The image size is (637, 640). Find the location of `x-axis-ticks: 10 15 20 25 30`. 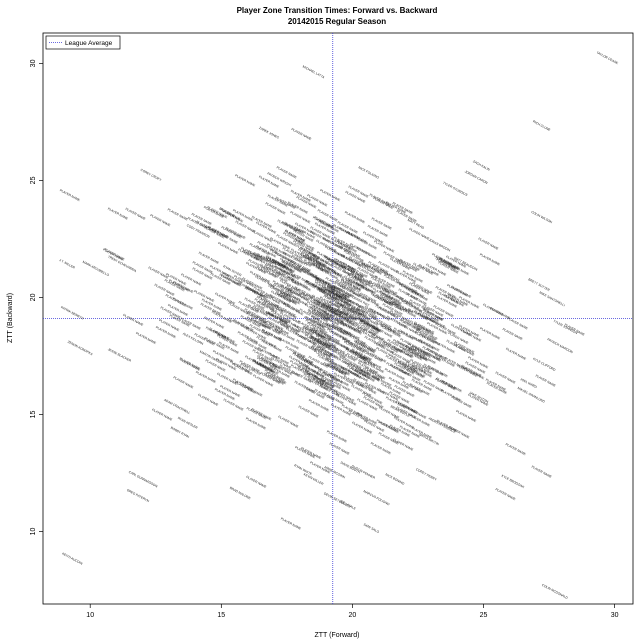

x-axis-ticks: 10 15 20 25 30 is located at coordinates (352, 611).